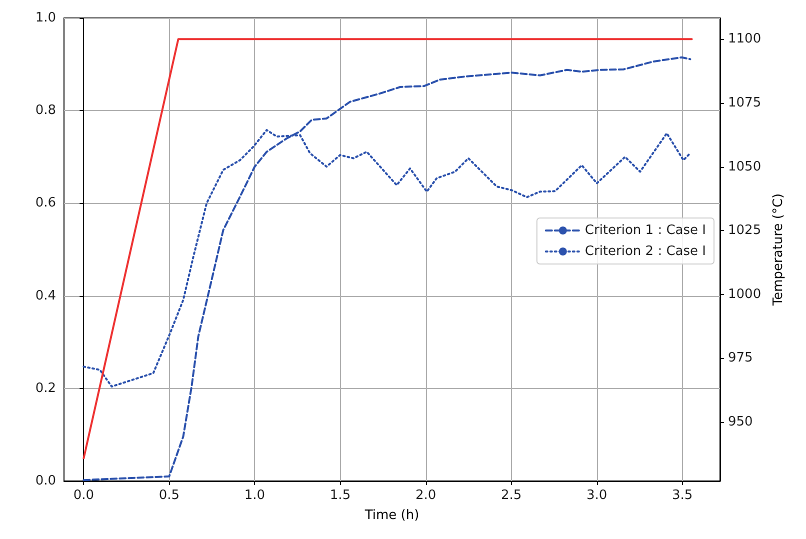 The width and height of the screenshot is (806, 539). Describe the element at coordinates (745, 230) in the screenshot. I see `y2-tick-label: 1025` at that location.